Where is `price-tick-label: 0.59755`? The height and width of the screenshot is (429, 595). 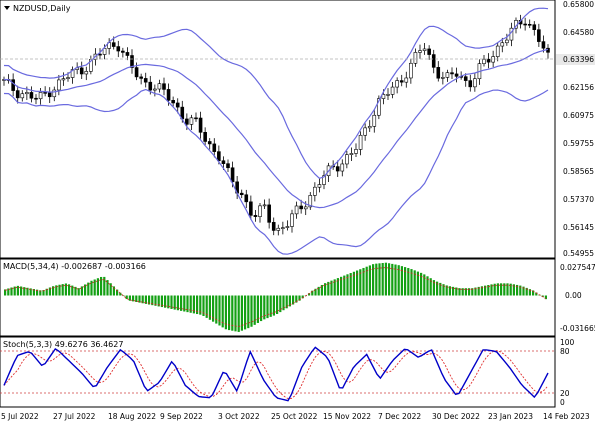 price-tick-label: 0.59755 is located at coordinates (578, 143).